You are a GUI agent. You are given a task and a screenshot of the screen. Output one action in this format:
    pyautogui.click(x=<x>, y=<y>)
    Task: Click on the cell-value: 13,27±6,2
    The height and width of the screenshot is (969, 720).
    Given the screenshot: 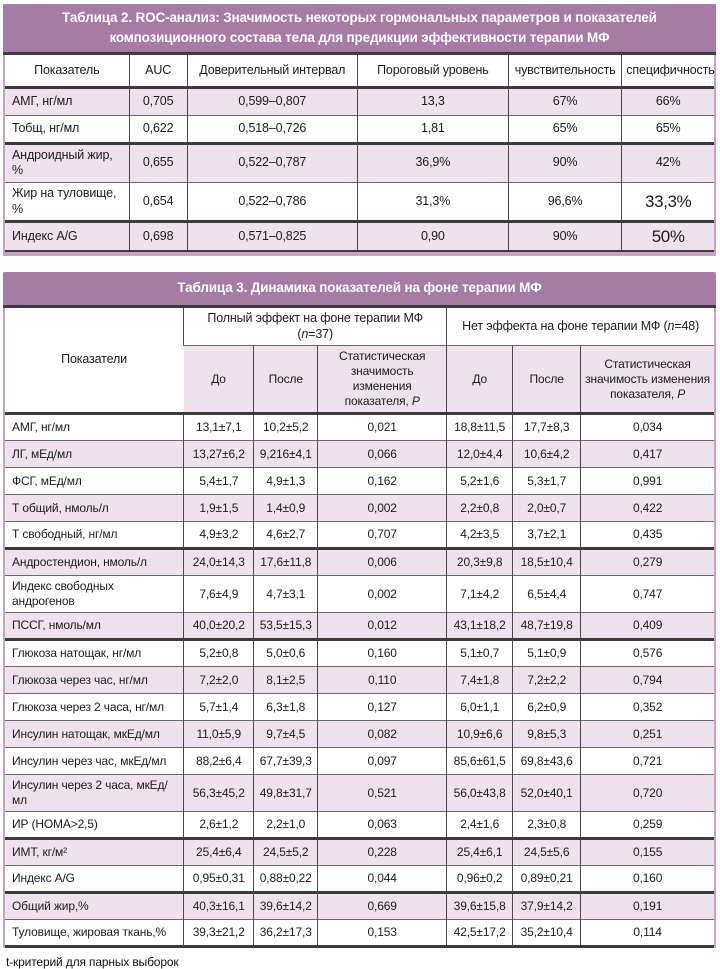 What is the action you would take?
    pyautogui.click(x=218, y=454)
    